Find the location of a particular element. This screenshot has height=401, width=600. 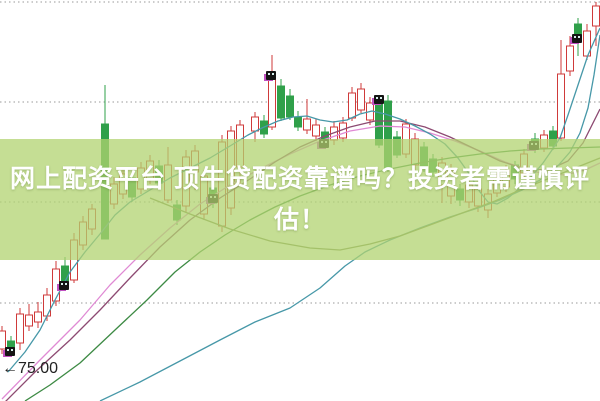

headline-line-2: 估！ is located at coordinates (299, 219).